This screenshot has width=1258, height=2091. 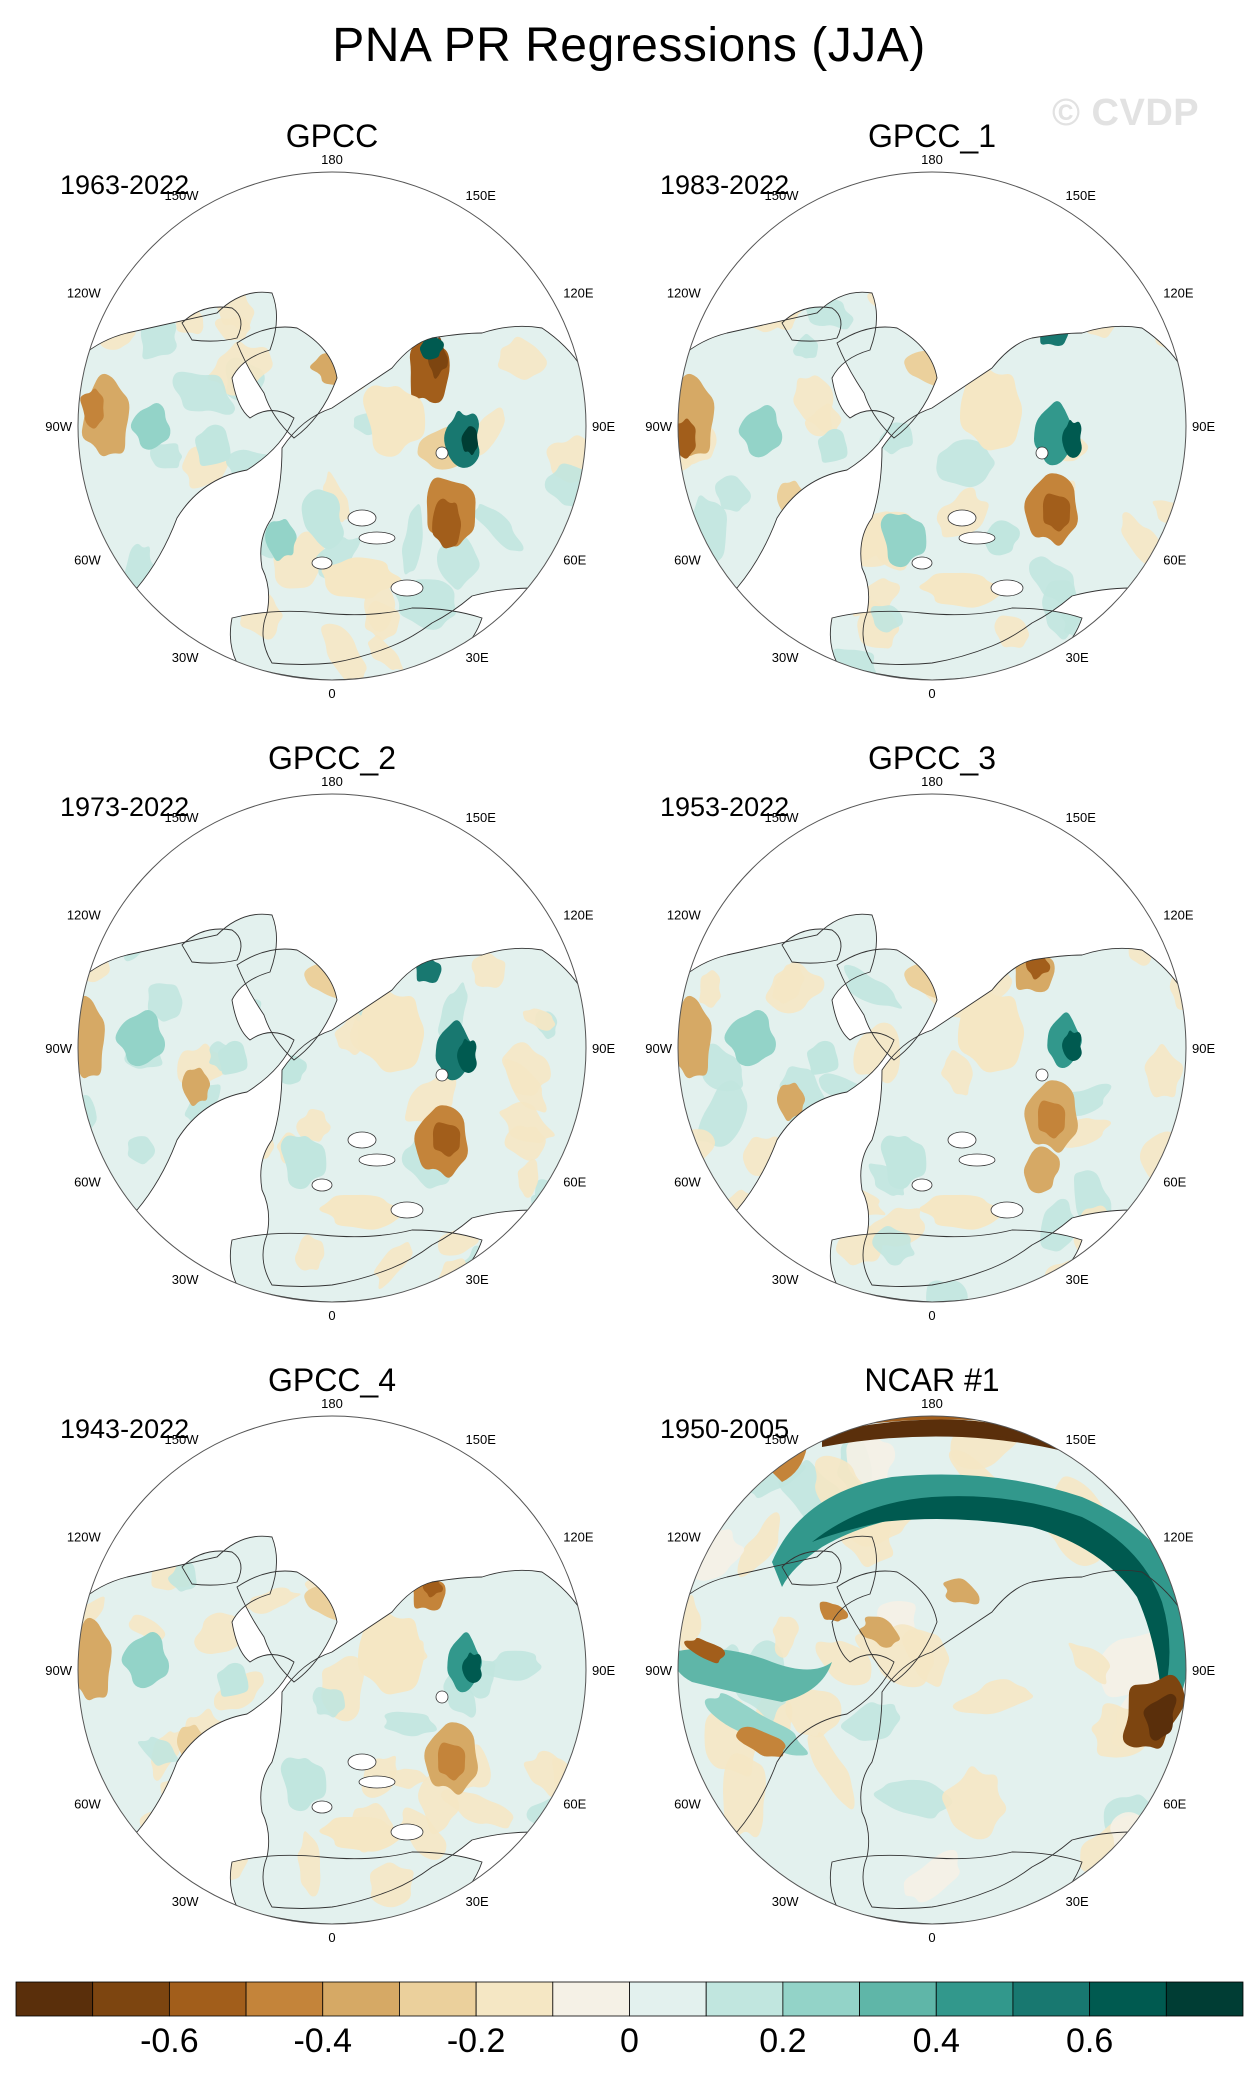 What do you see at coordinates (782, 1439) in the screenshot?
I see `longitude-label: 150W` at bounding box center [782, 1439].